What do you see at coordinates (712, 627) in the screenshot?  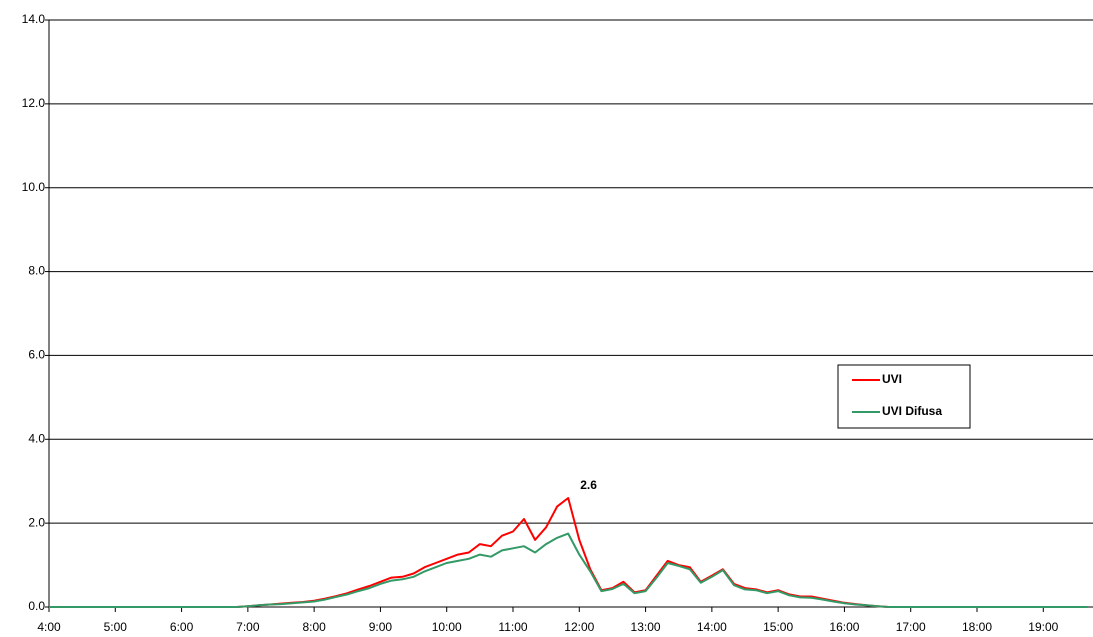 I see `x-tick-label: 14:00` at bounding box center [712, 627].